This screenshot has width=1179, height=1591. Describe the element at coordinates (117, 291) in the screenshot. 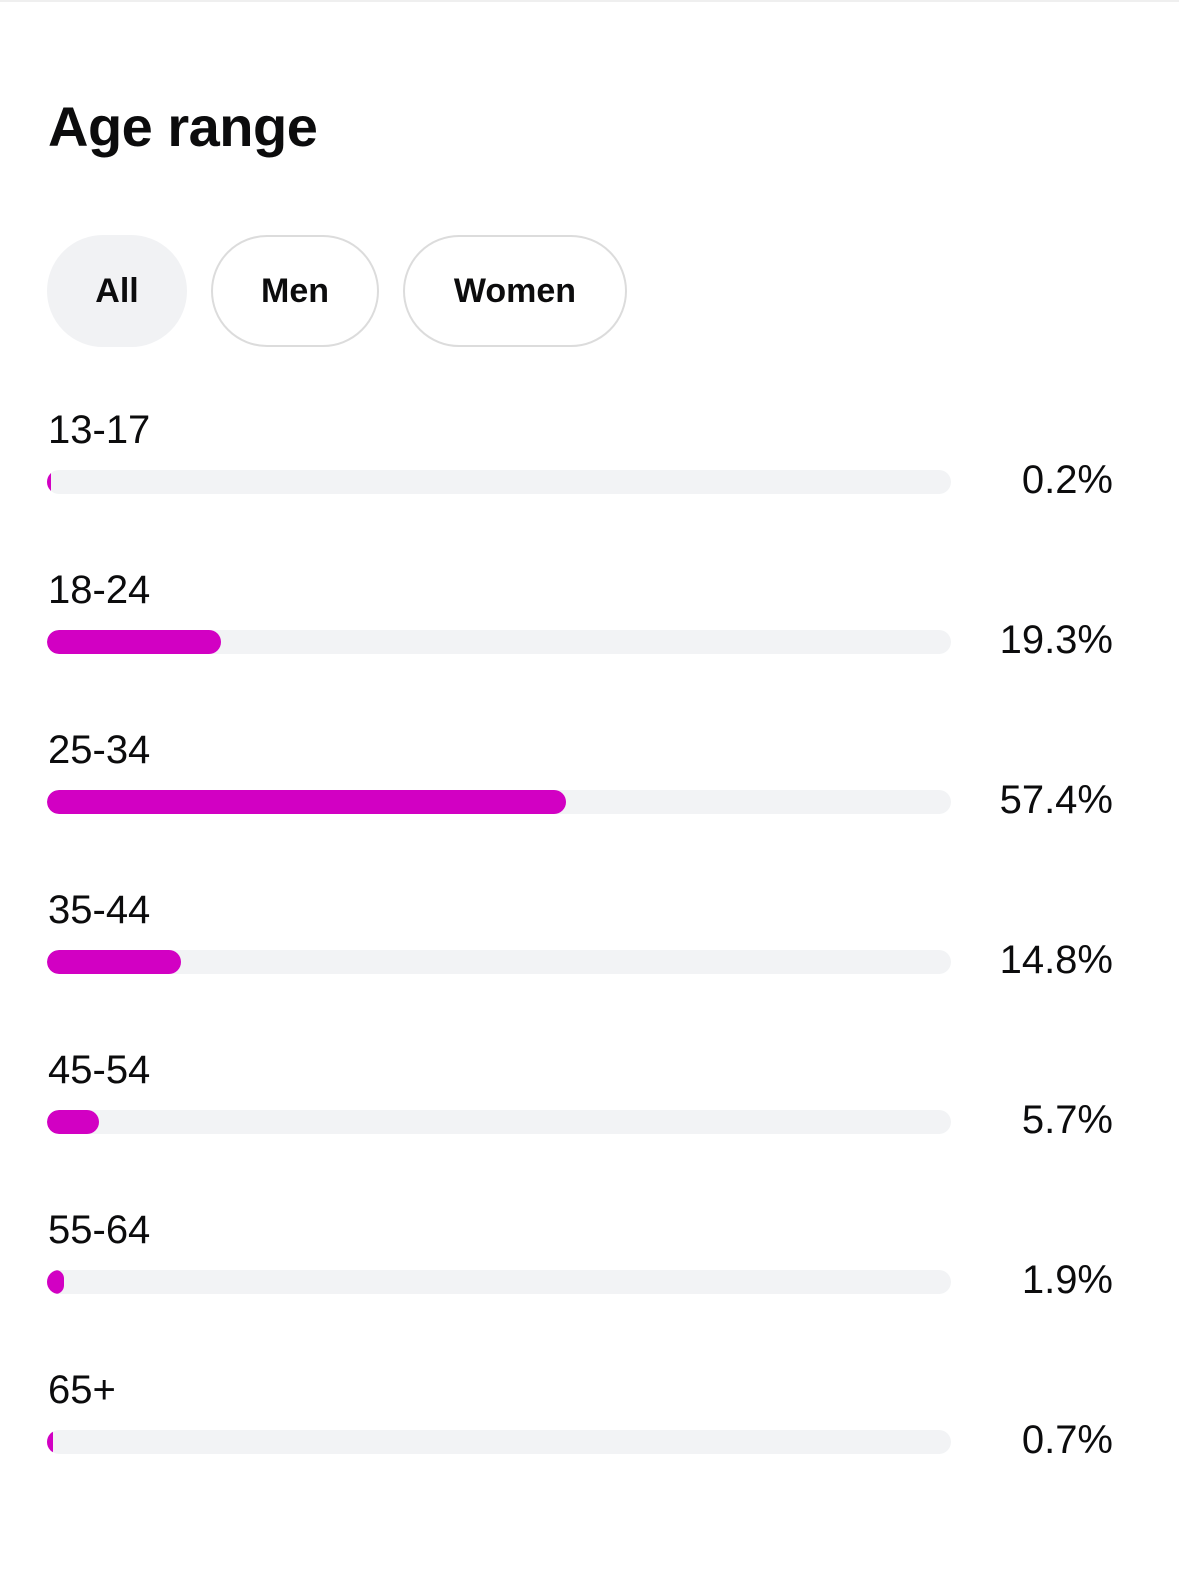

I see `filter-all-button: All` at that location.